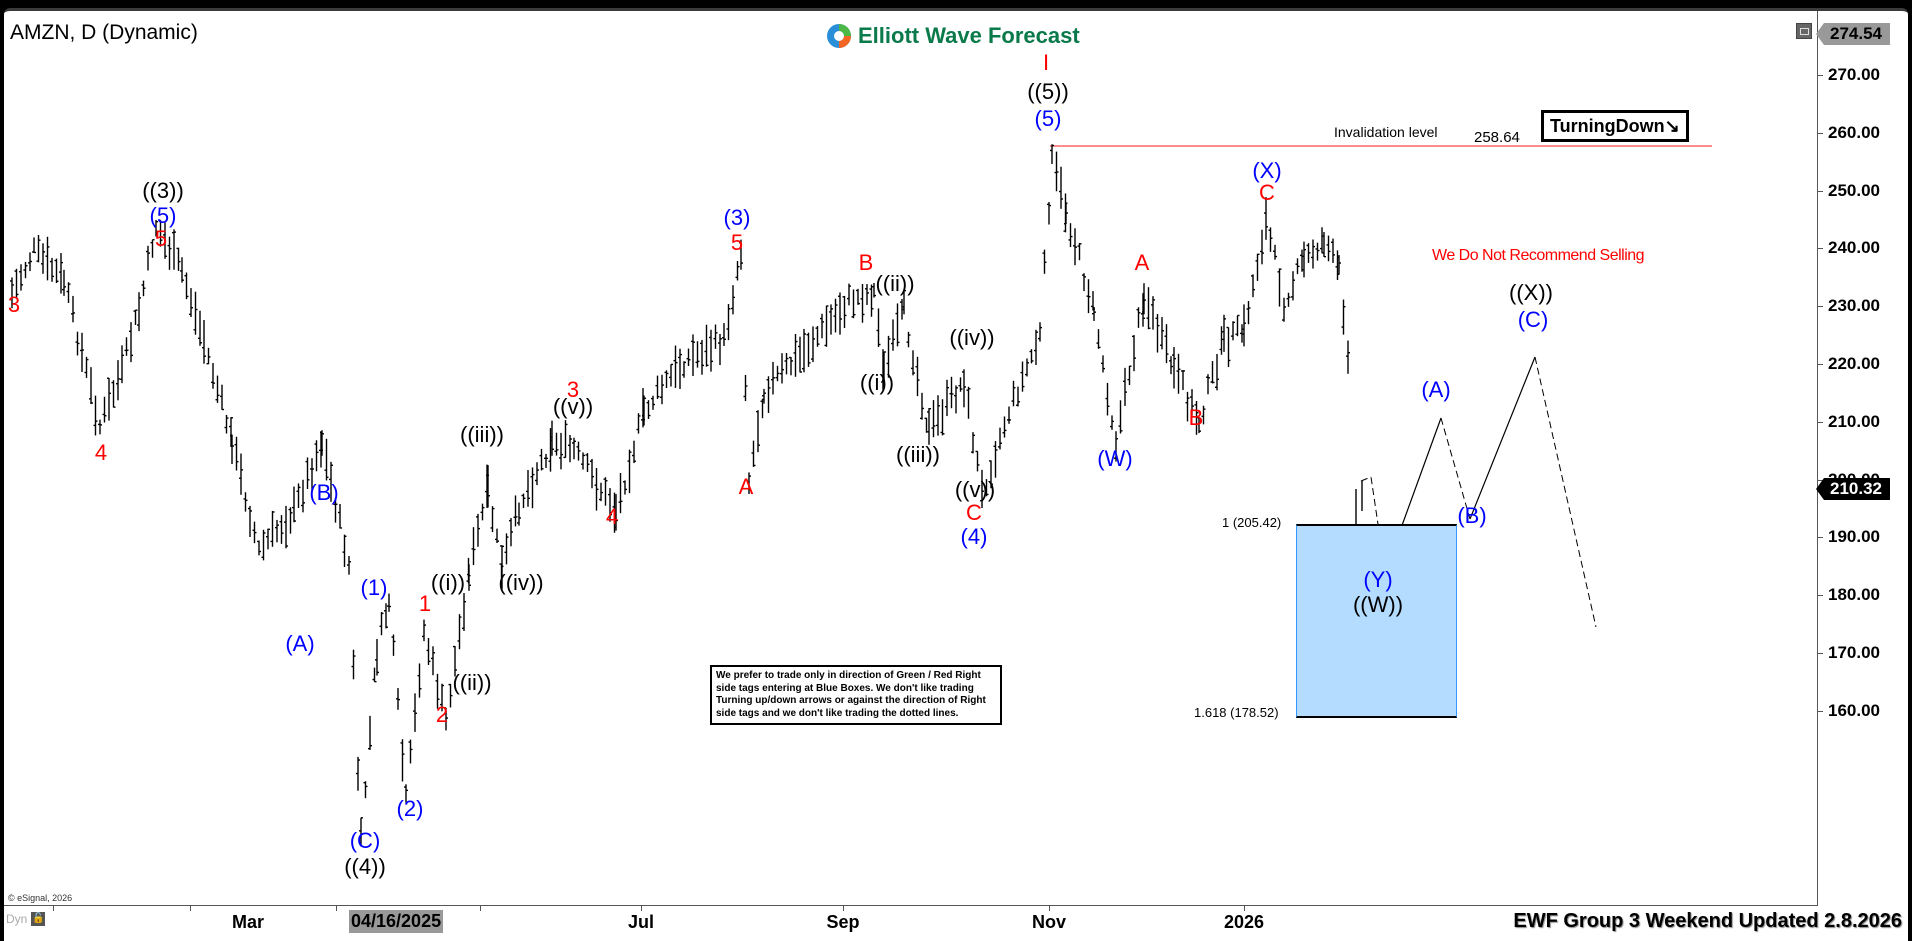 The width and height of the screenshot is (1912, 941). Describe the element at coordinates (1497, 137) in the screenshot. I see `invalidation-value: 258.64` at that location.